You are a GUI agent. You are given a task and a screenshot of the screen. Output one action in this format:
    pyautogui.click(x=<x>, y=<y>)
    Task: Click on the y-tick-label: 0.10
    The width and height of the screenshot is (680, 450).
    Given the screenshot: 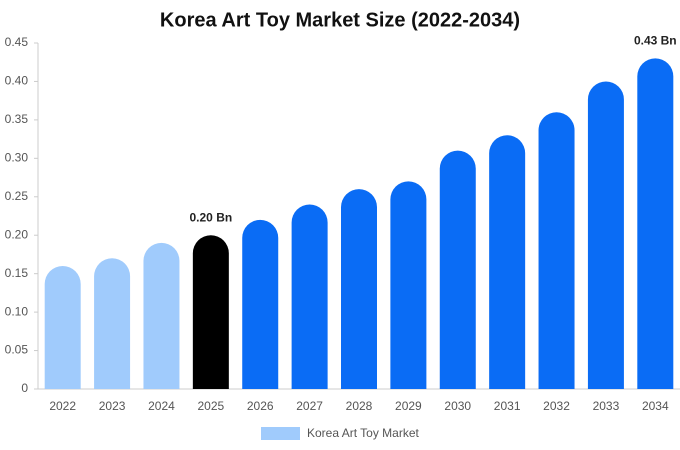 What is the action you would take?
    pyautogui.click(x=17, y=311)
    